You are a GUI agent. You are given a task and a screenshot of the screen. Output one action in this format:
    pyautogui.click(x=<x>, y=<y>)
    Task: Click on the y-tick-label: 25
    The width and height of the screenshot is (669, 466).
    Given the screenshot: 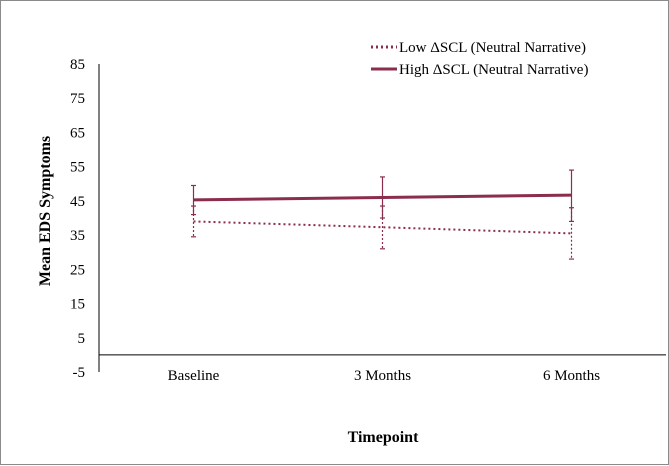 What is the action you would take?
    pyautogui.click(x=77, y=270)
    